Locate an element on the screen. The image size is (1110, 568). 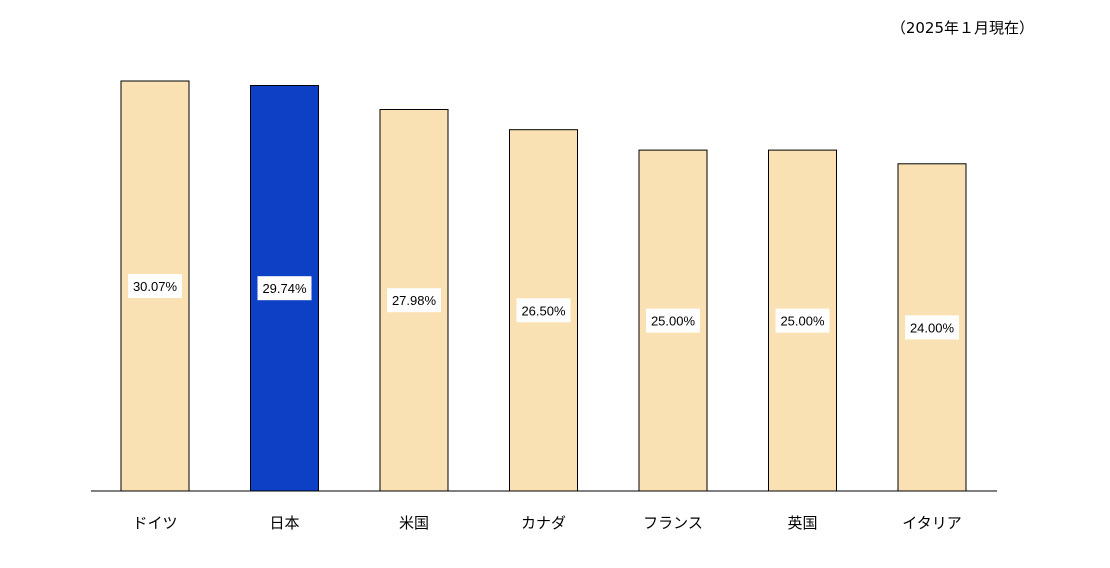
category-label-5: 英国 is located at coordinates (802, 523).